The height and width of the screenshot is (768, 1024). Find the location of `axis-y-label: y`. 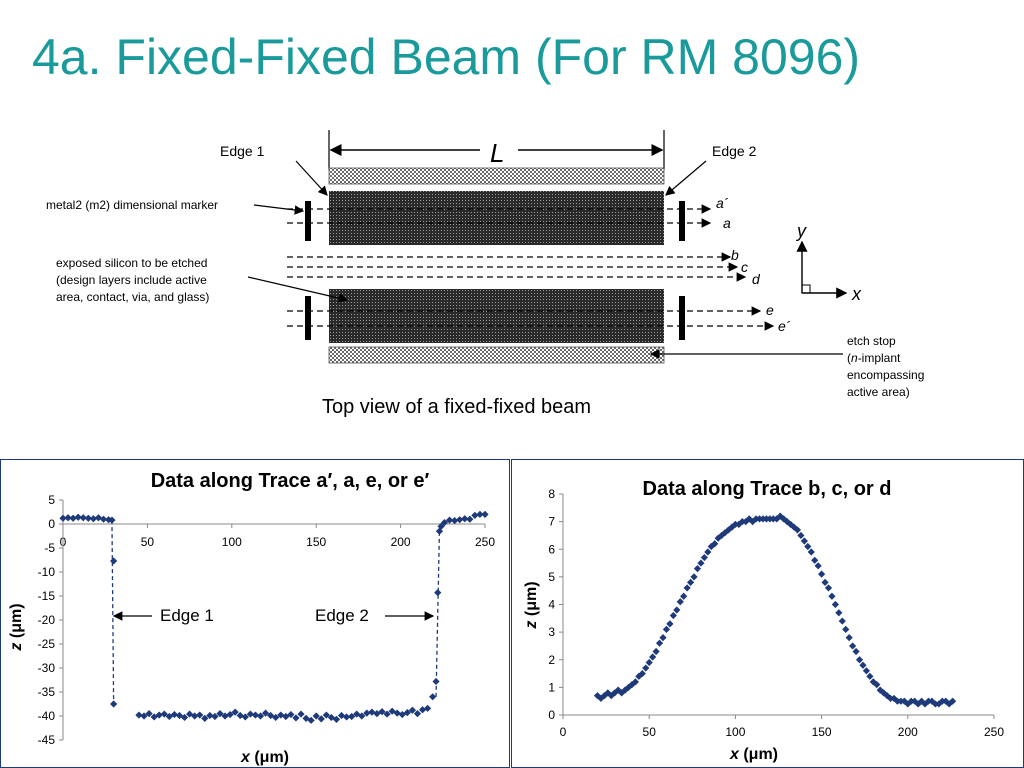

axis-y-label: y is located at coordinates (801, 231).